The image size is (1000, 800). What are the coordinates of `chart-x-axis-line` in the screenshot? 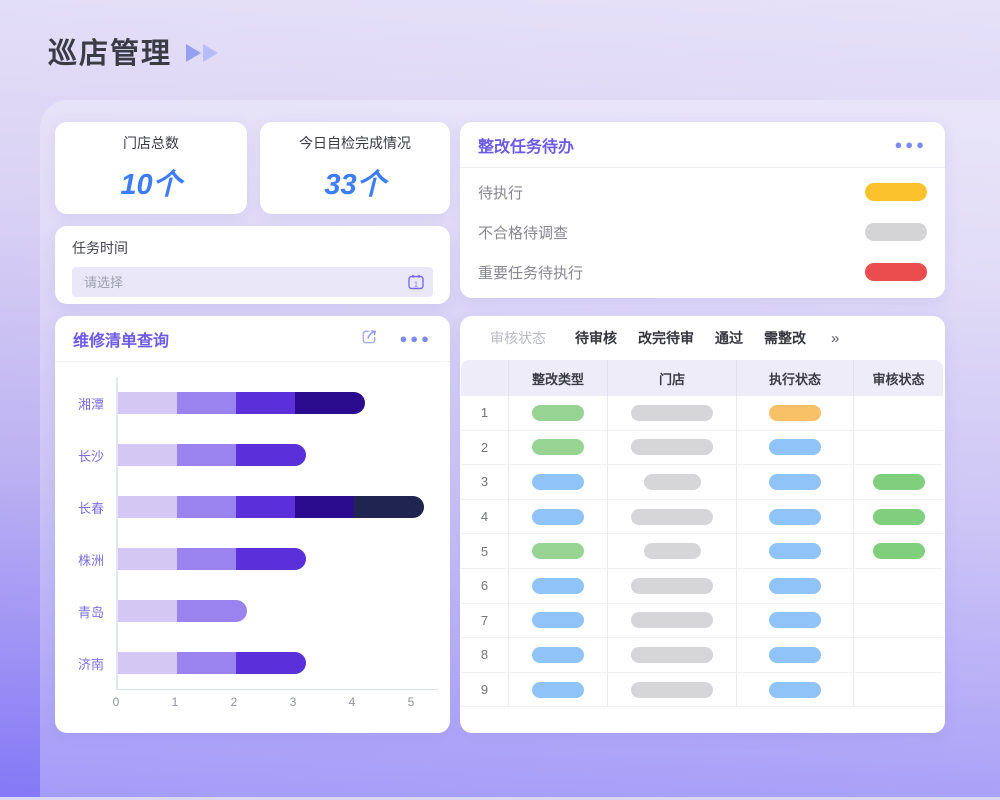 It's located at (277, 689).